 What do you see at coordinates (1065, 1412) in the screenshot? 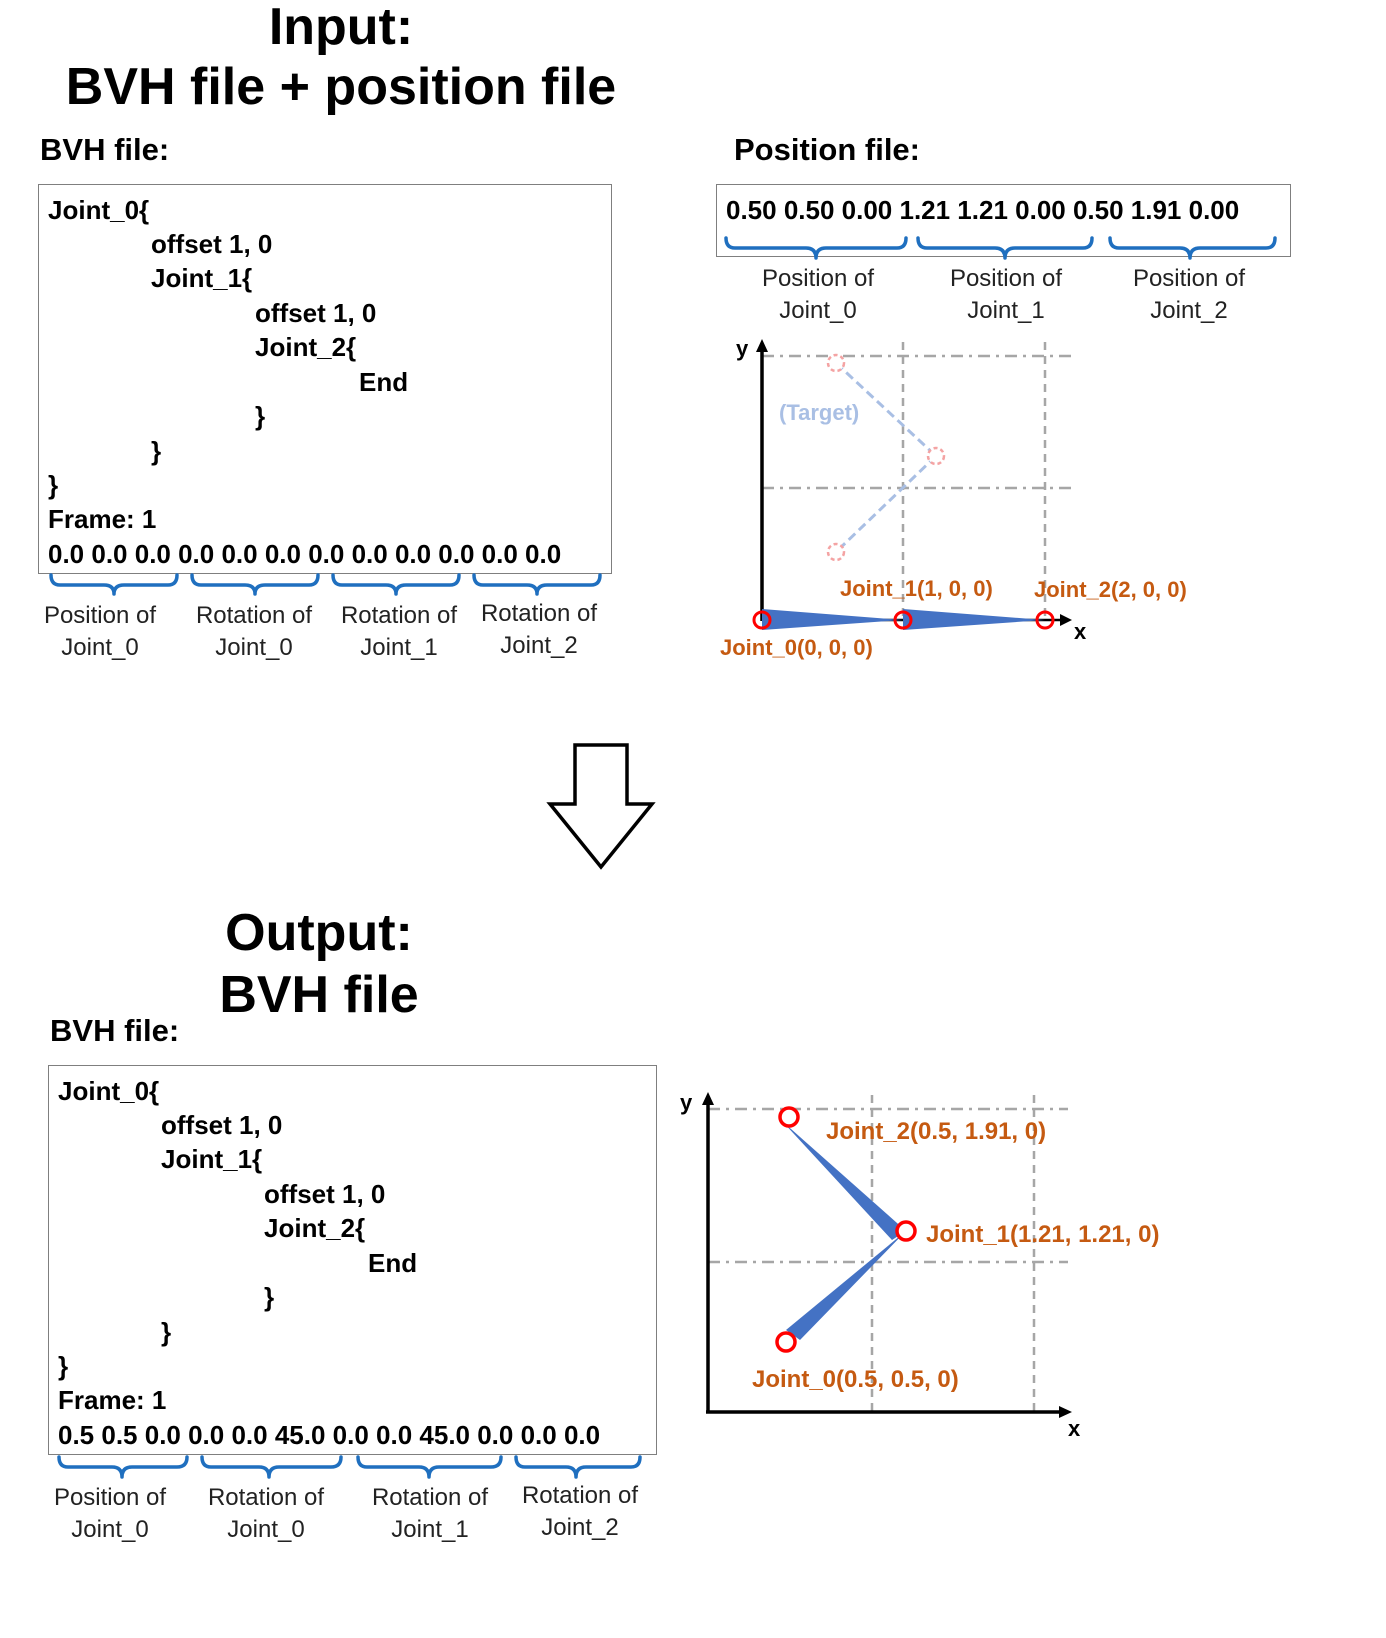
I see `output-x-arrow-icon` at bounding box center [1065, 1412].